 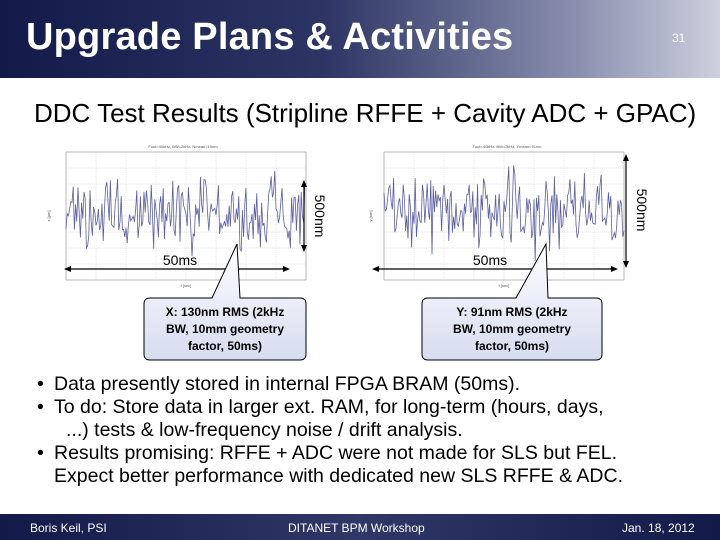 I want to click on slide-header: Upgrade Plans & Activities 31, so click(x=360, y=39).